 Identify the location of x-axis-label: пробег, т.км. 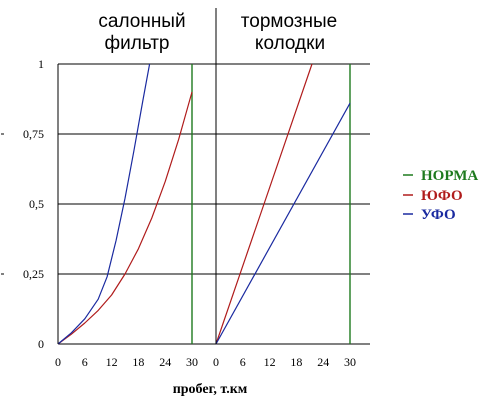
(210, 389).